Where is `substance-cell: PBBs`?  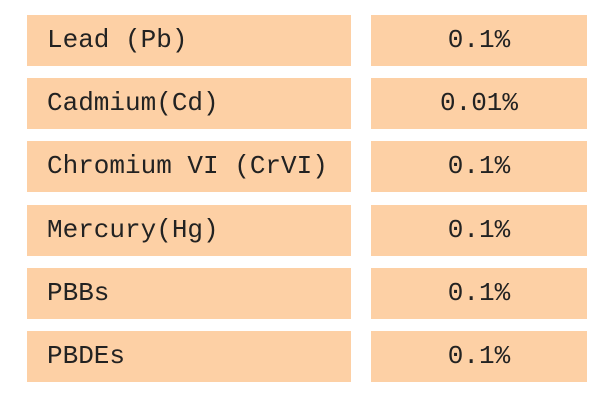
substance-cell: PBBs is located at coordinates (189, 293).